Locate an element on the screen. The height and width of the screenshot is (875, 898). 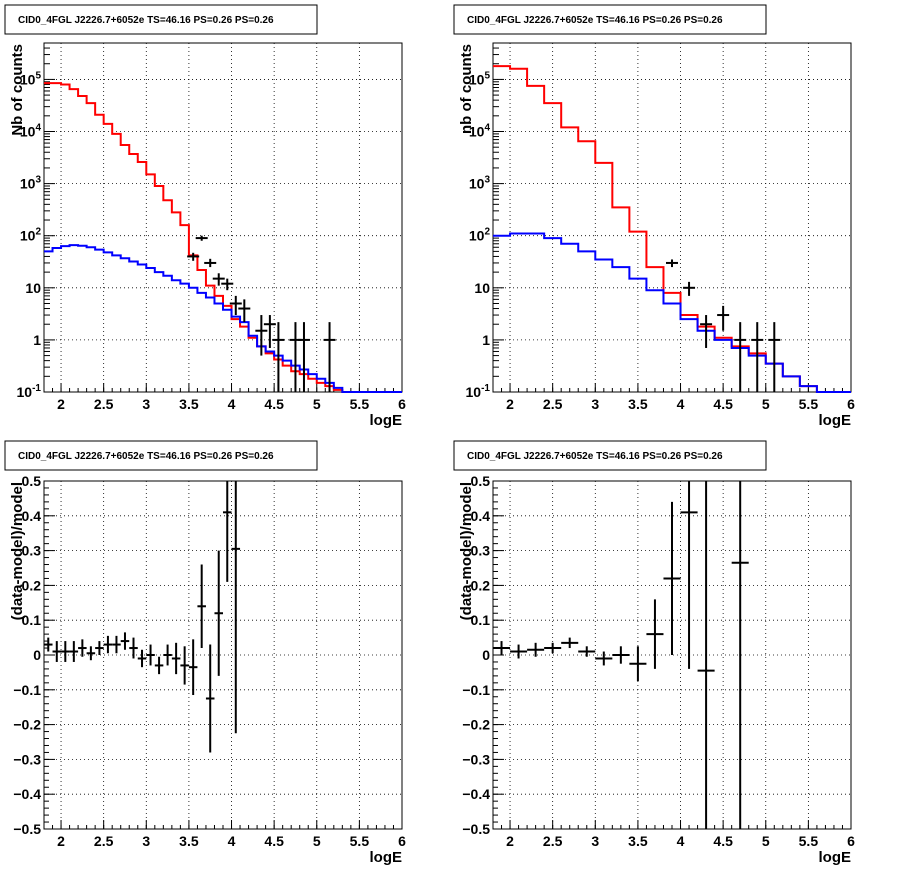
y-tick-label: 0.5 is located at coordinates (32, 481).